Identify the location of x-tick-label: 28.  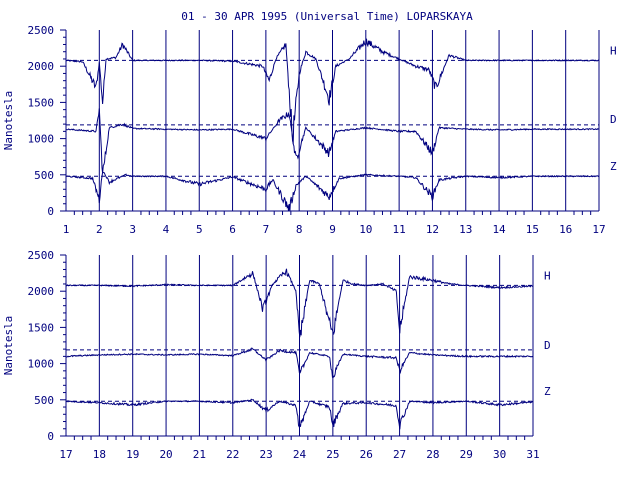
(432, 454).